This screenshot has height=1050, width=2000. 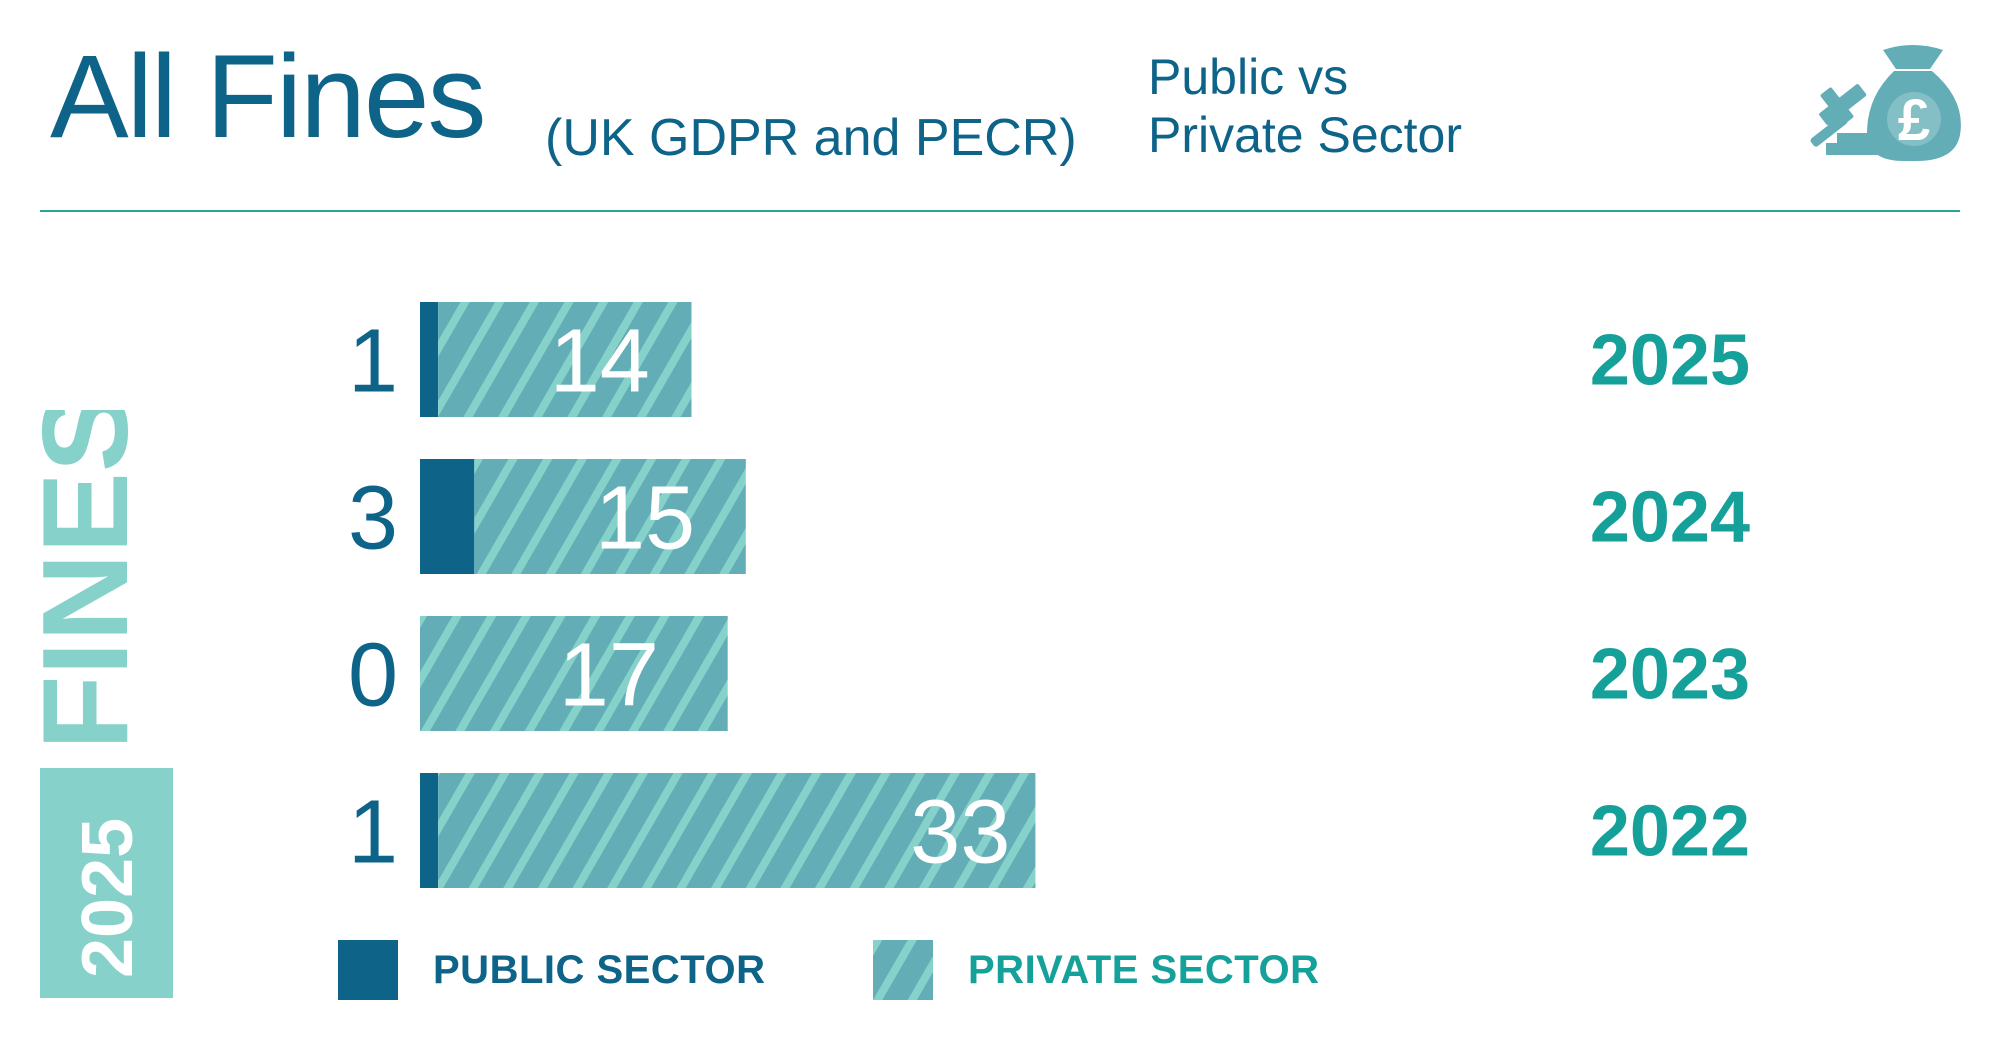 What do you see at coordinates (811, 138) in the screenshot?
I see `page-subtitle: (UK GDPR and PECR)` at bounding box center [811, 138].